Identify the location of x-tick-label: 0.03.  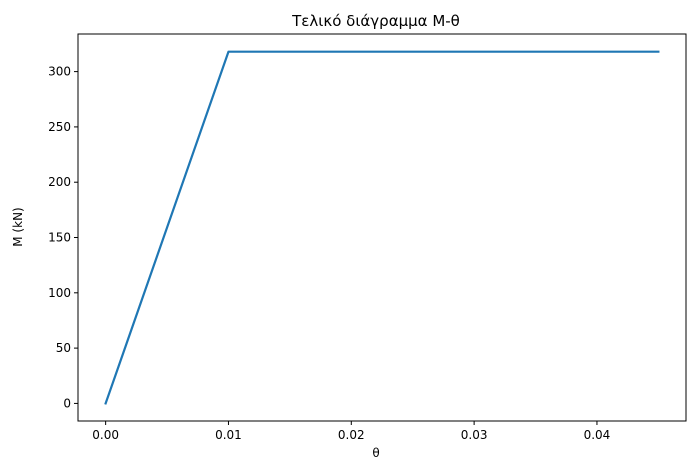
(474, 435).